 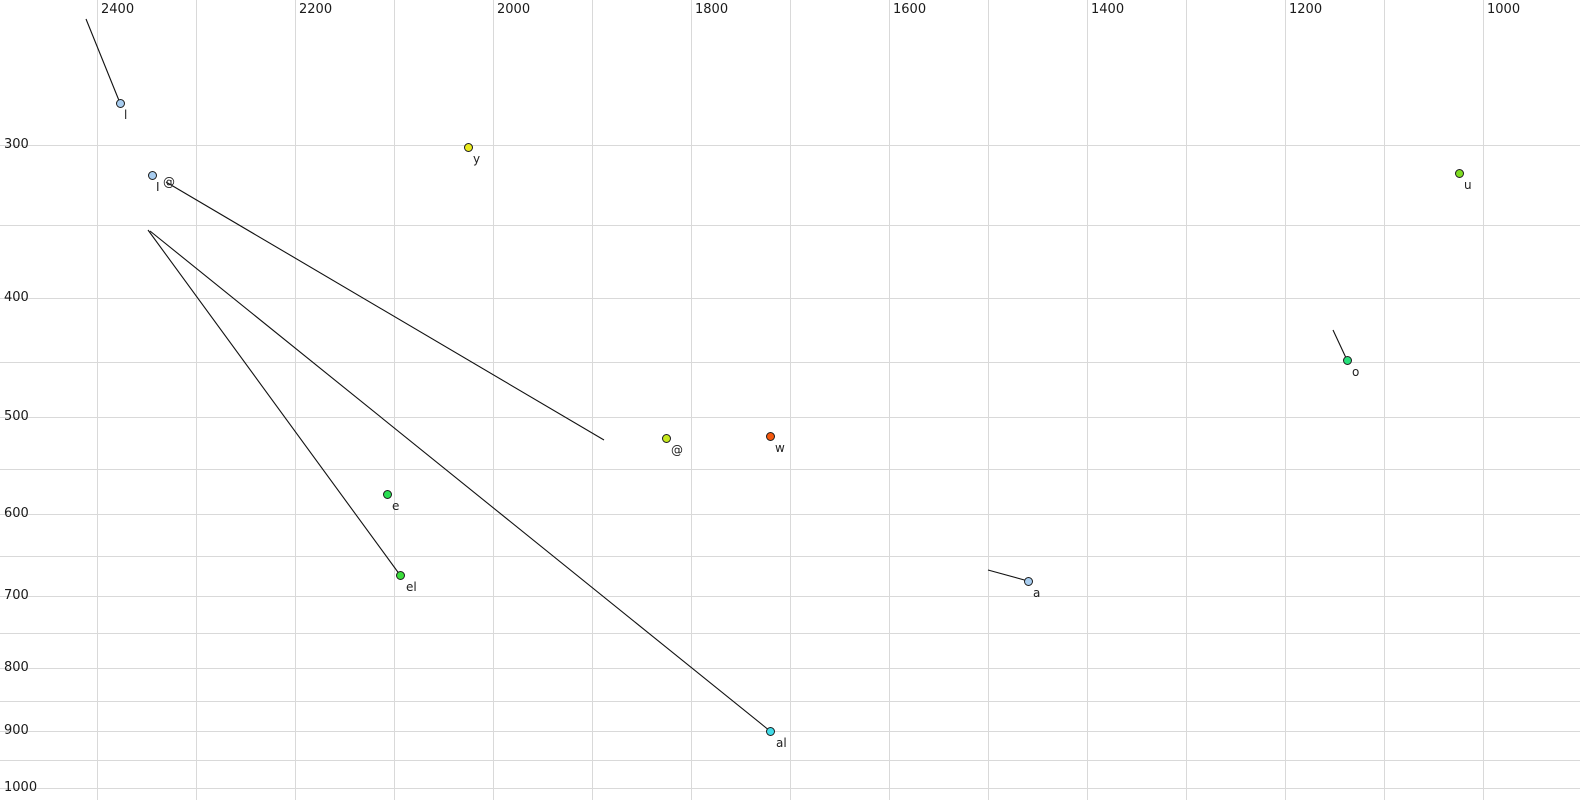 I want to click on data-point-e, so click(x=387, y=494).